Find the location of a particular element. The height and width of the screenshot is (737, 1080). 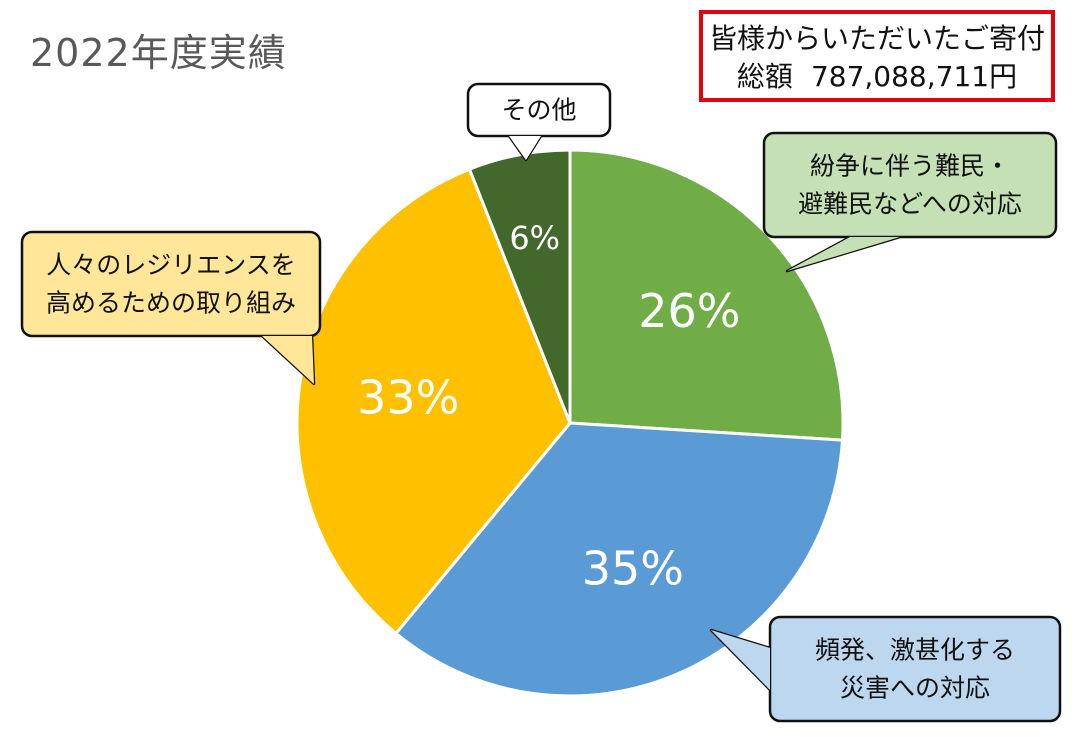

category-callout: その他 is located at coordinates (539, 122).